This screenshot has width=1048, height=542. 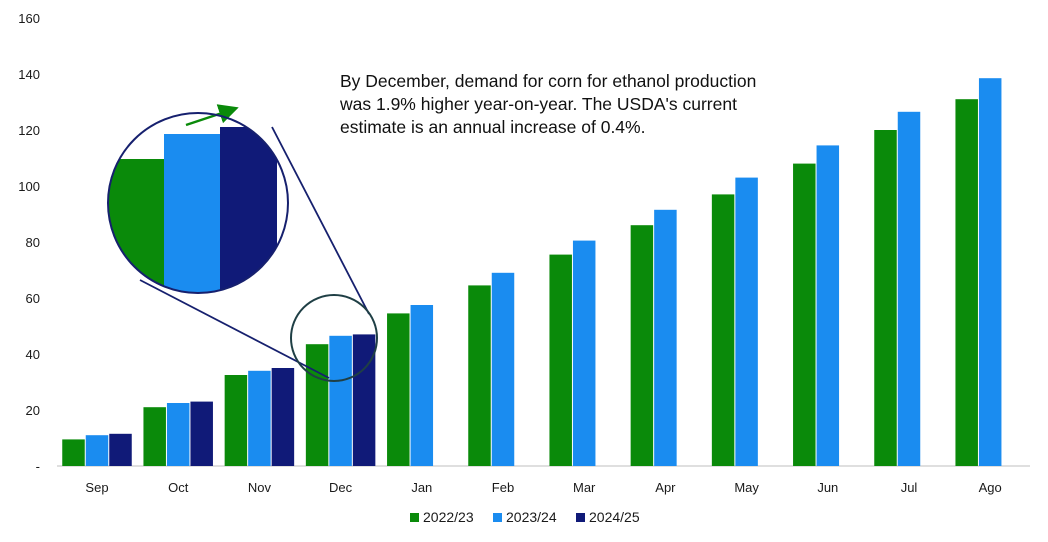 I want to click on zoom-bars, so click(x=192, y=210).